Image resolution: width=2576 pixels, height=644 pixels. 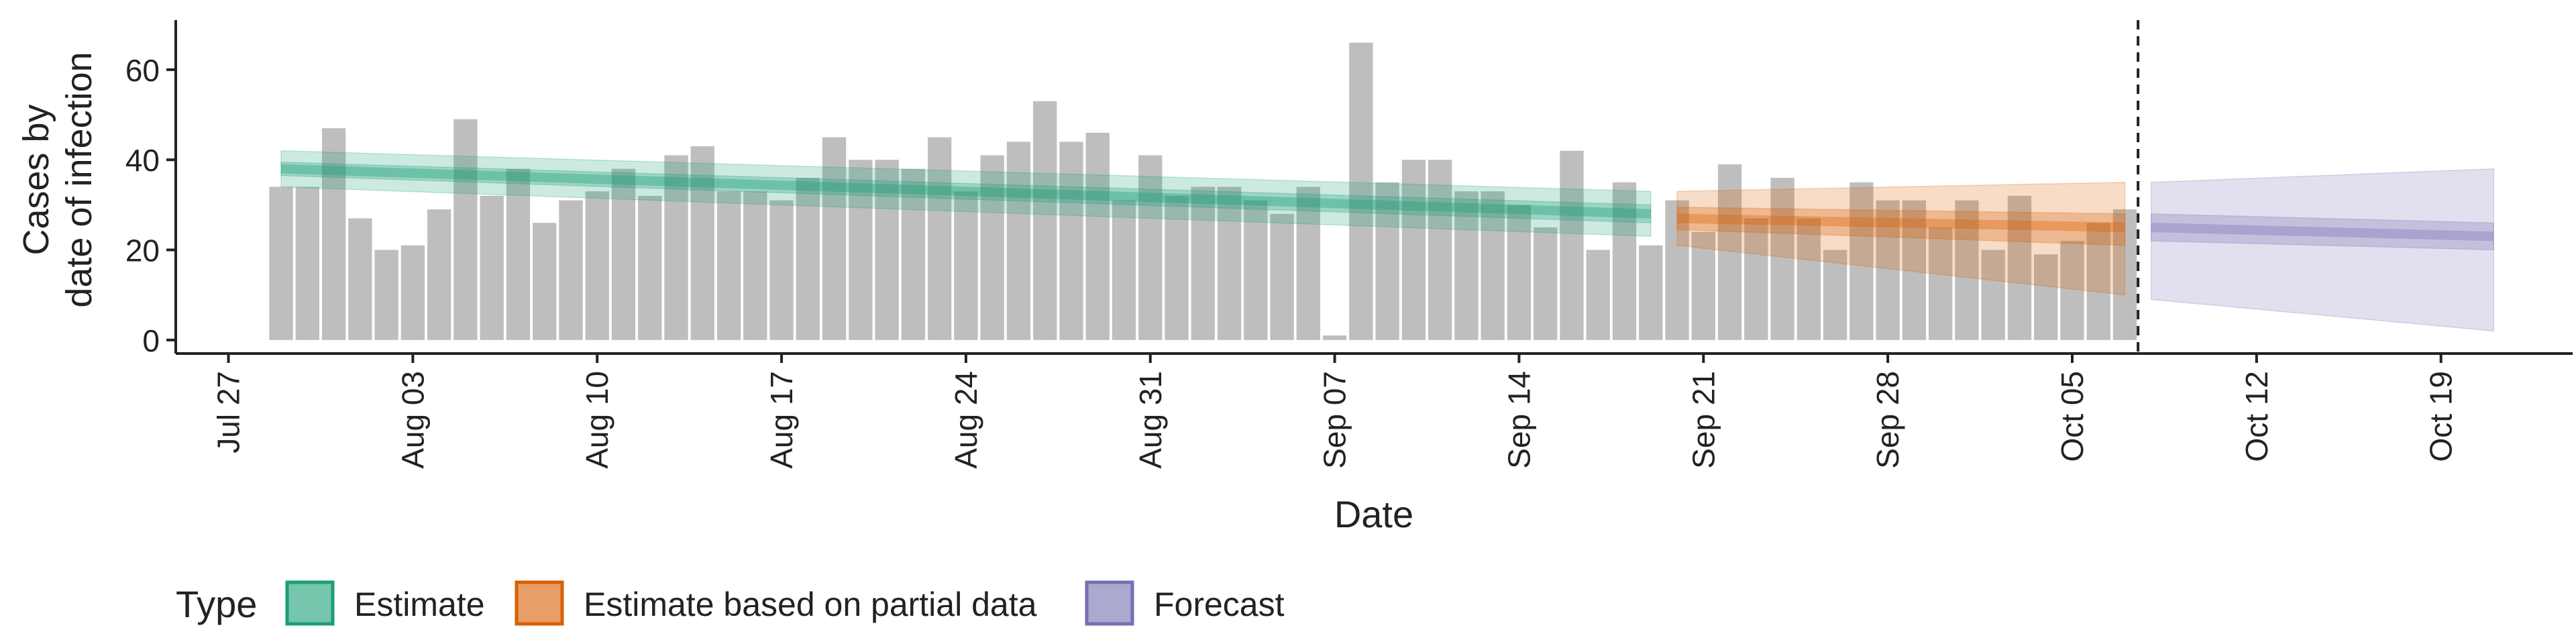 I want to click on y-tick-label: 20, so click(x=142, y=250).